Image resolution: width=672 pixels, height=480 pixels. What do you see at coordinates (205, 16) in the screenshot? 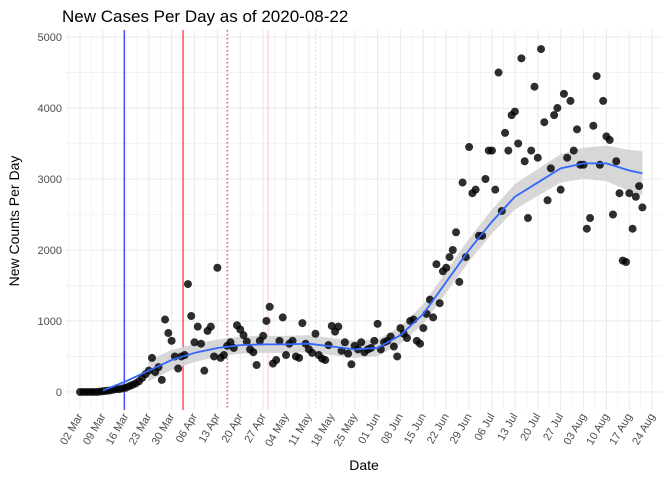
I see `chart-title: New Cases Per Day as of 2020-08-22` at bounding box center [205, 16].